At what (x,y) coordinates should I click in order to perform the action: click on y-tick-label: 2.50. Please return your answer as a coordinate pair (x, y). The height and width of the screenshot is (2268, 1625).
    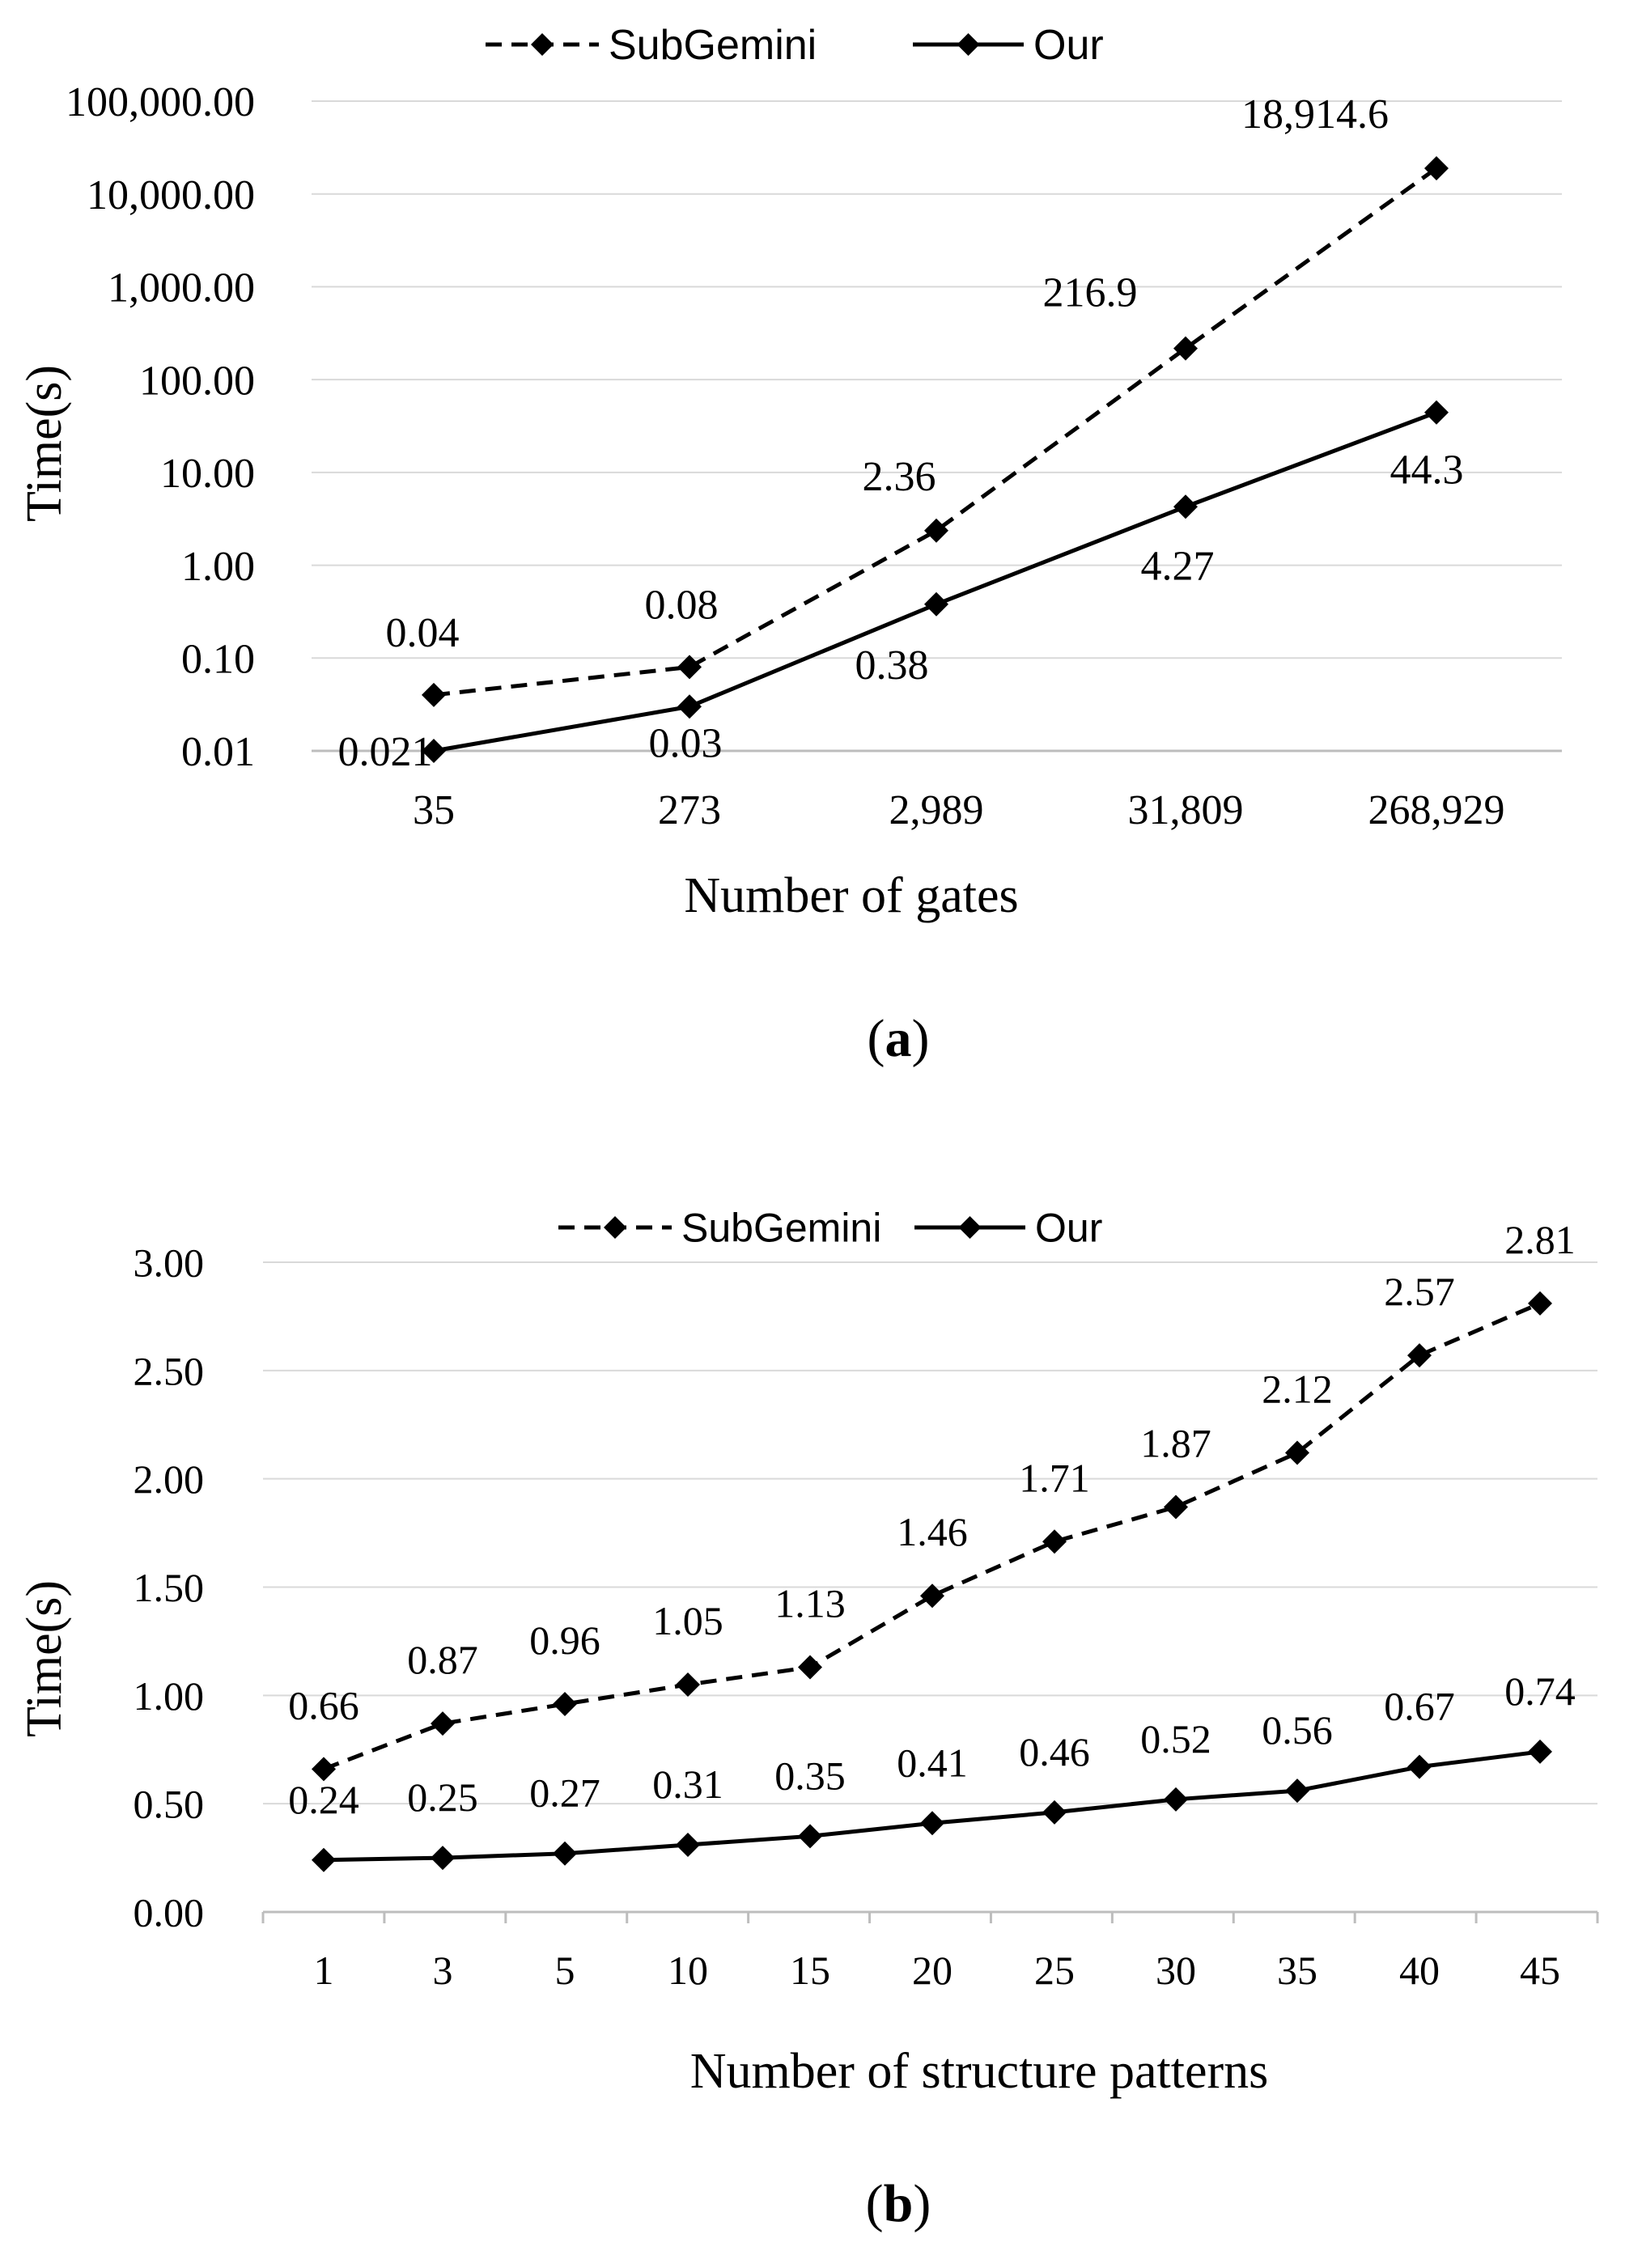
    Looking at the image, I should click on (169, 1370).